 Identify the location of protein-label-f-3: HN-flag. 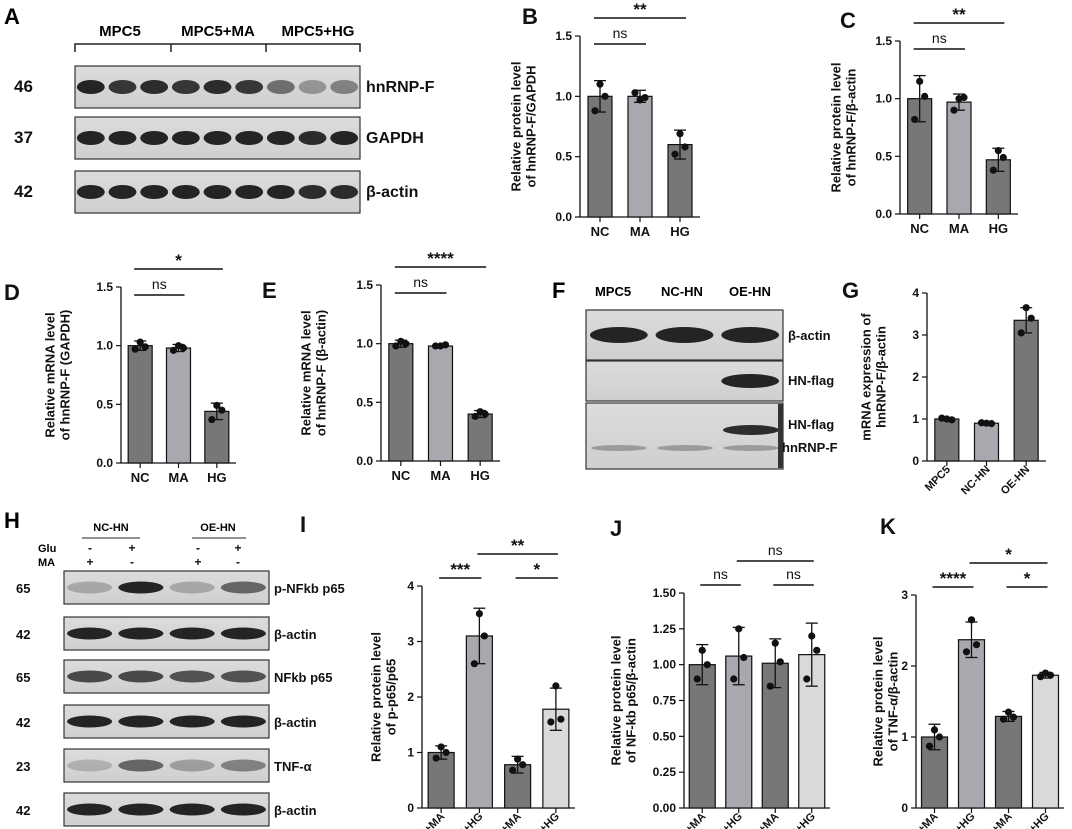
(811, 424).